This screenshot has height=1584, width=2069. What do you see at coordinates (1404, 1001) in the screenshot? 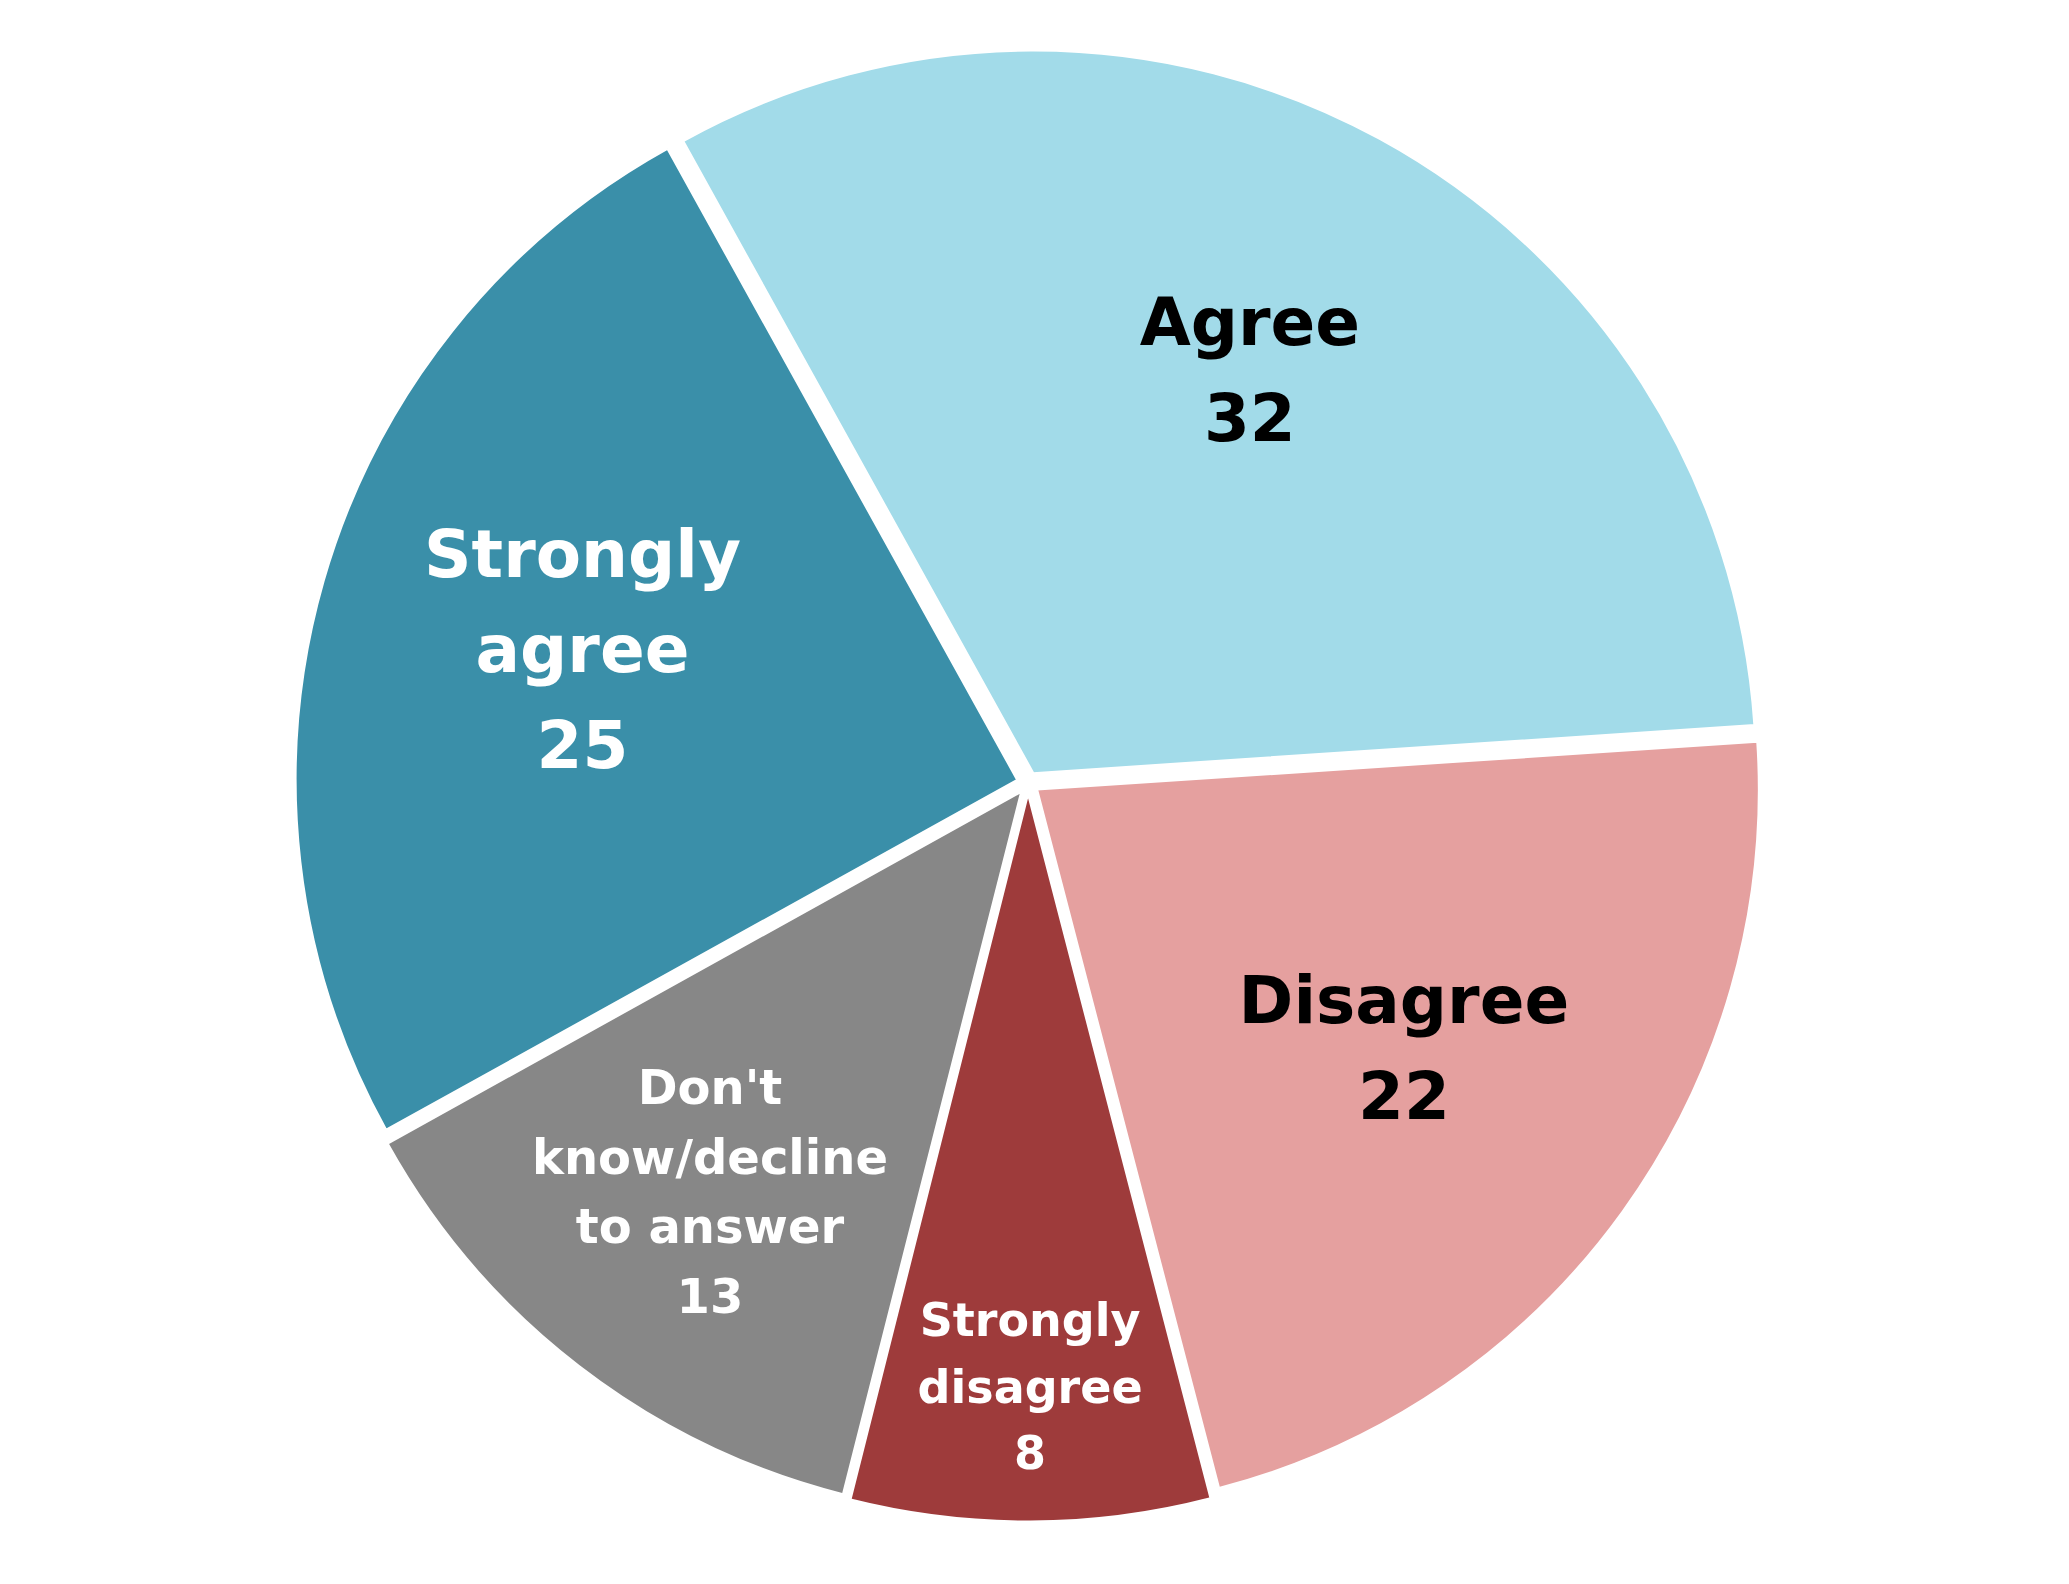
I see `slice-label: Disagree` at bounding box center [1404, 1001].